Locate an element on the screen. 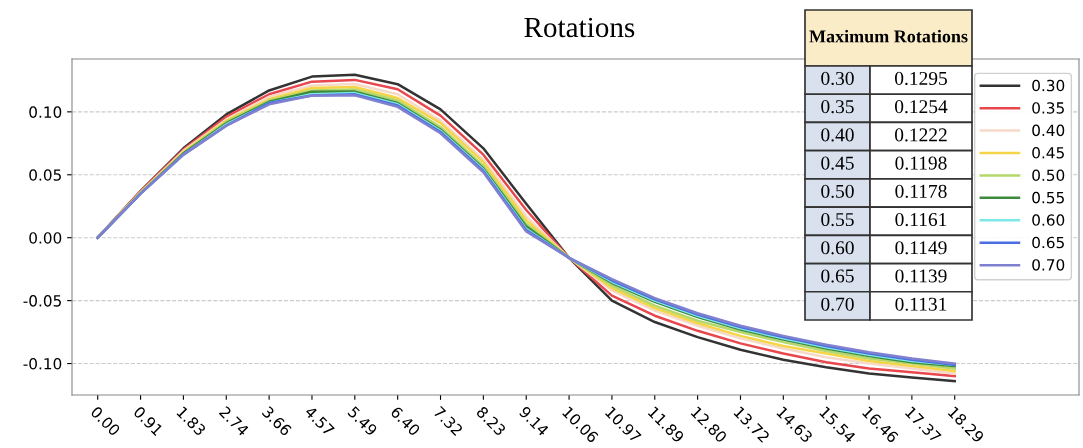 The width and height of the screenshot is (1083, 448). annotation: 0.1198 is located at coordinates (921, 163).